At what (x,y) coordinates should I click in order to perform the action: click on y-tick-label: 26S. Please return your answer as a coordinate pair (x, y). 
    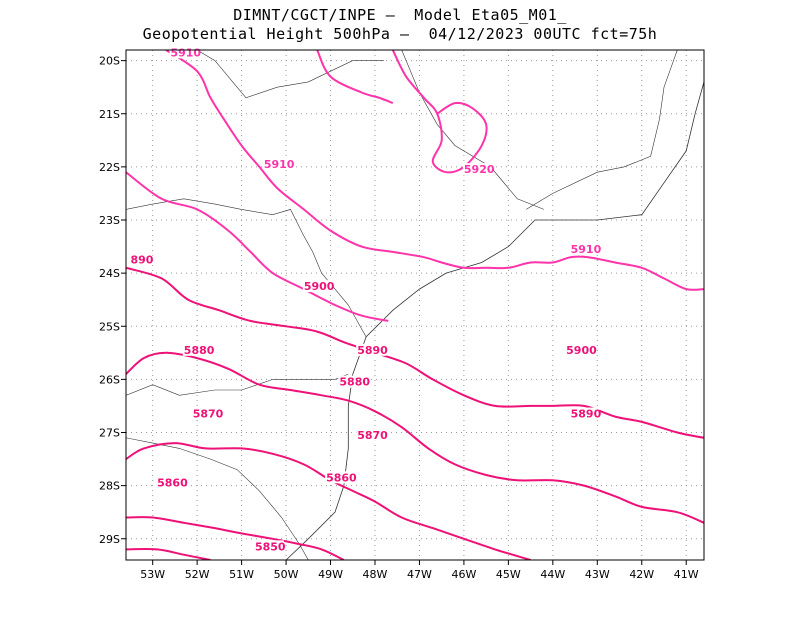
    Looking at the image, I should click on (109, 379).